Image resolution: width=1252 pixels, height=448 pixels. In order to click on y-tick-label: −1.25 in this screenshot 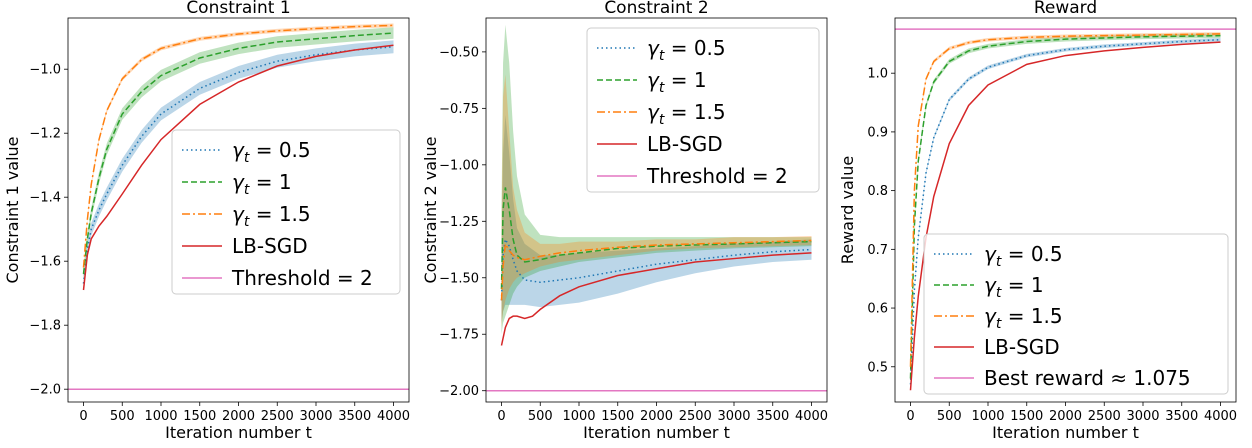, I will do `click(459, 222)`.